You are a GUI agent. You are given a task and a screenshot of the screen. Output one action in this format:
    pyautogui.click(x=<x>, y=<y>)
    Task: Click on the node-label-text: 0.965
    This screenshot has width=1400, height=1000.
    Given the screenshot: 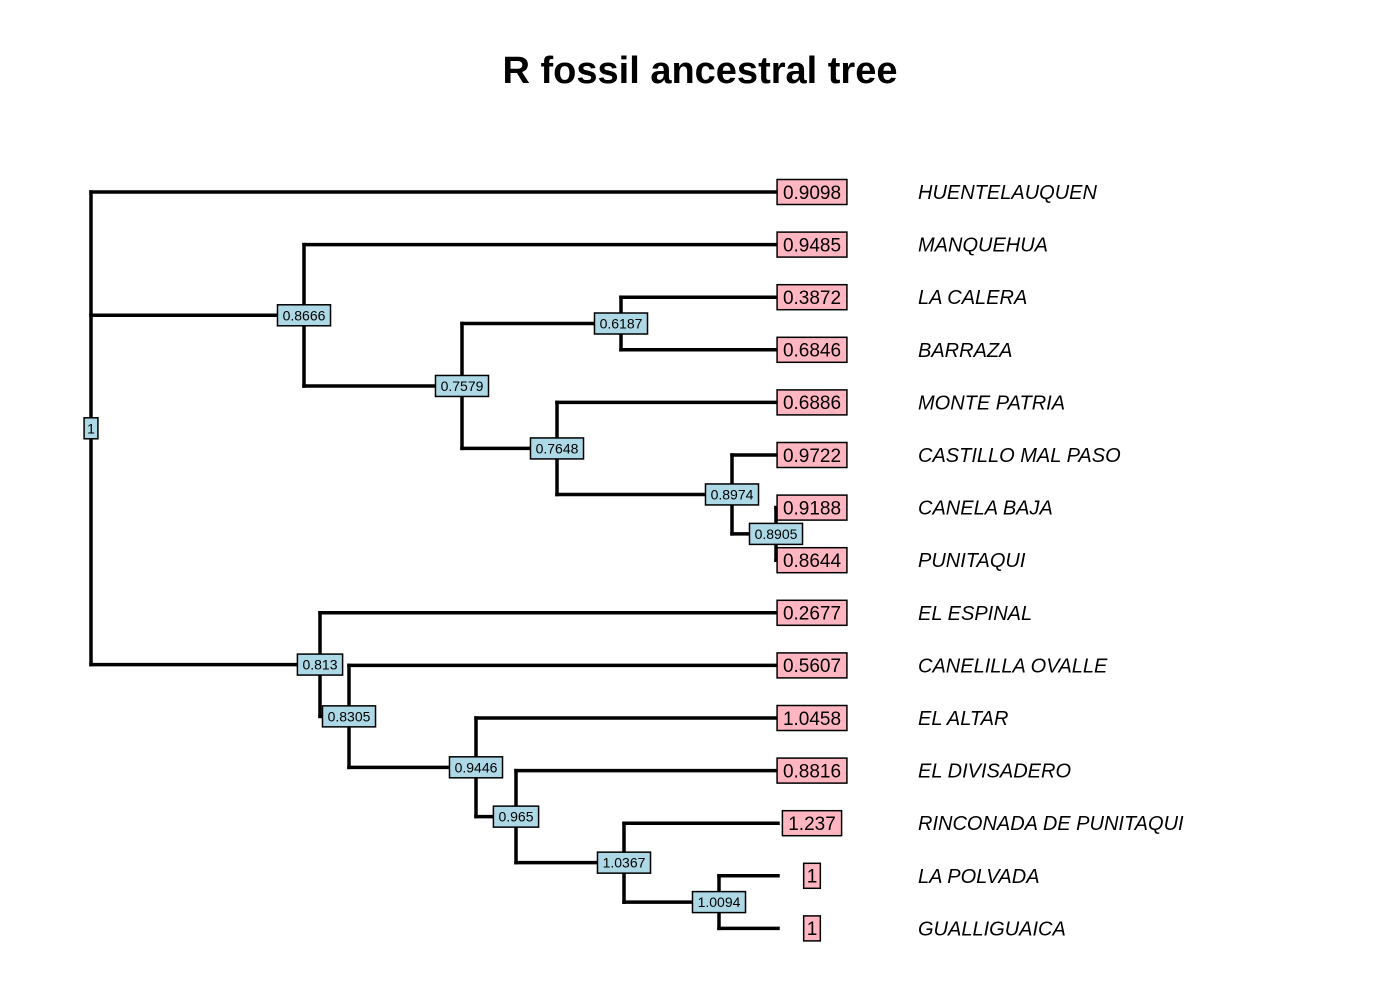 What is the action you would take?
    pyautogui.click(x=515, y=817)
    